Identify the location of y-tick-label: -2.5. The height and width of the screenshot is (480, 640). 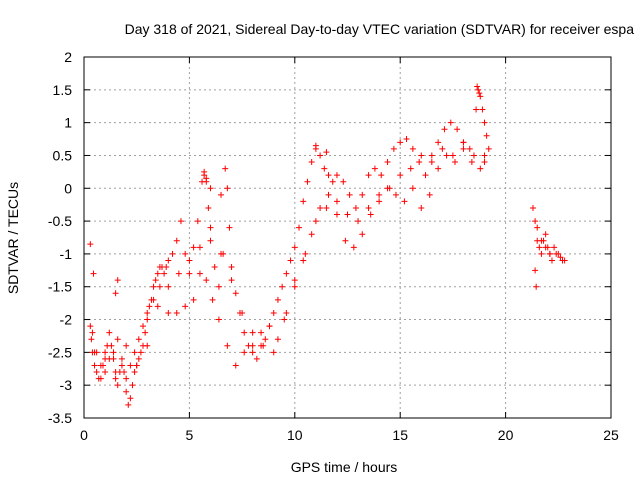
(60, 352).